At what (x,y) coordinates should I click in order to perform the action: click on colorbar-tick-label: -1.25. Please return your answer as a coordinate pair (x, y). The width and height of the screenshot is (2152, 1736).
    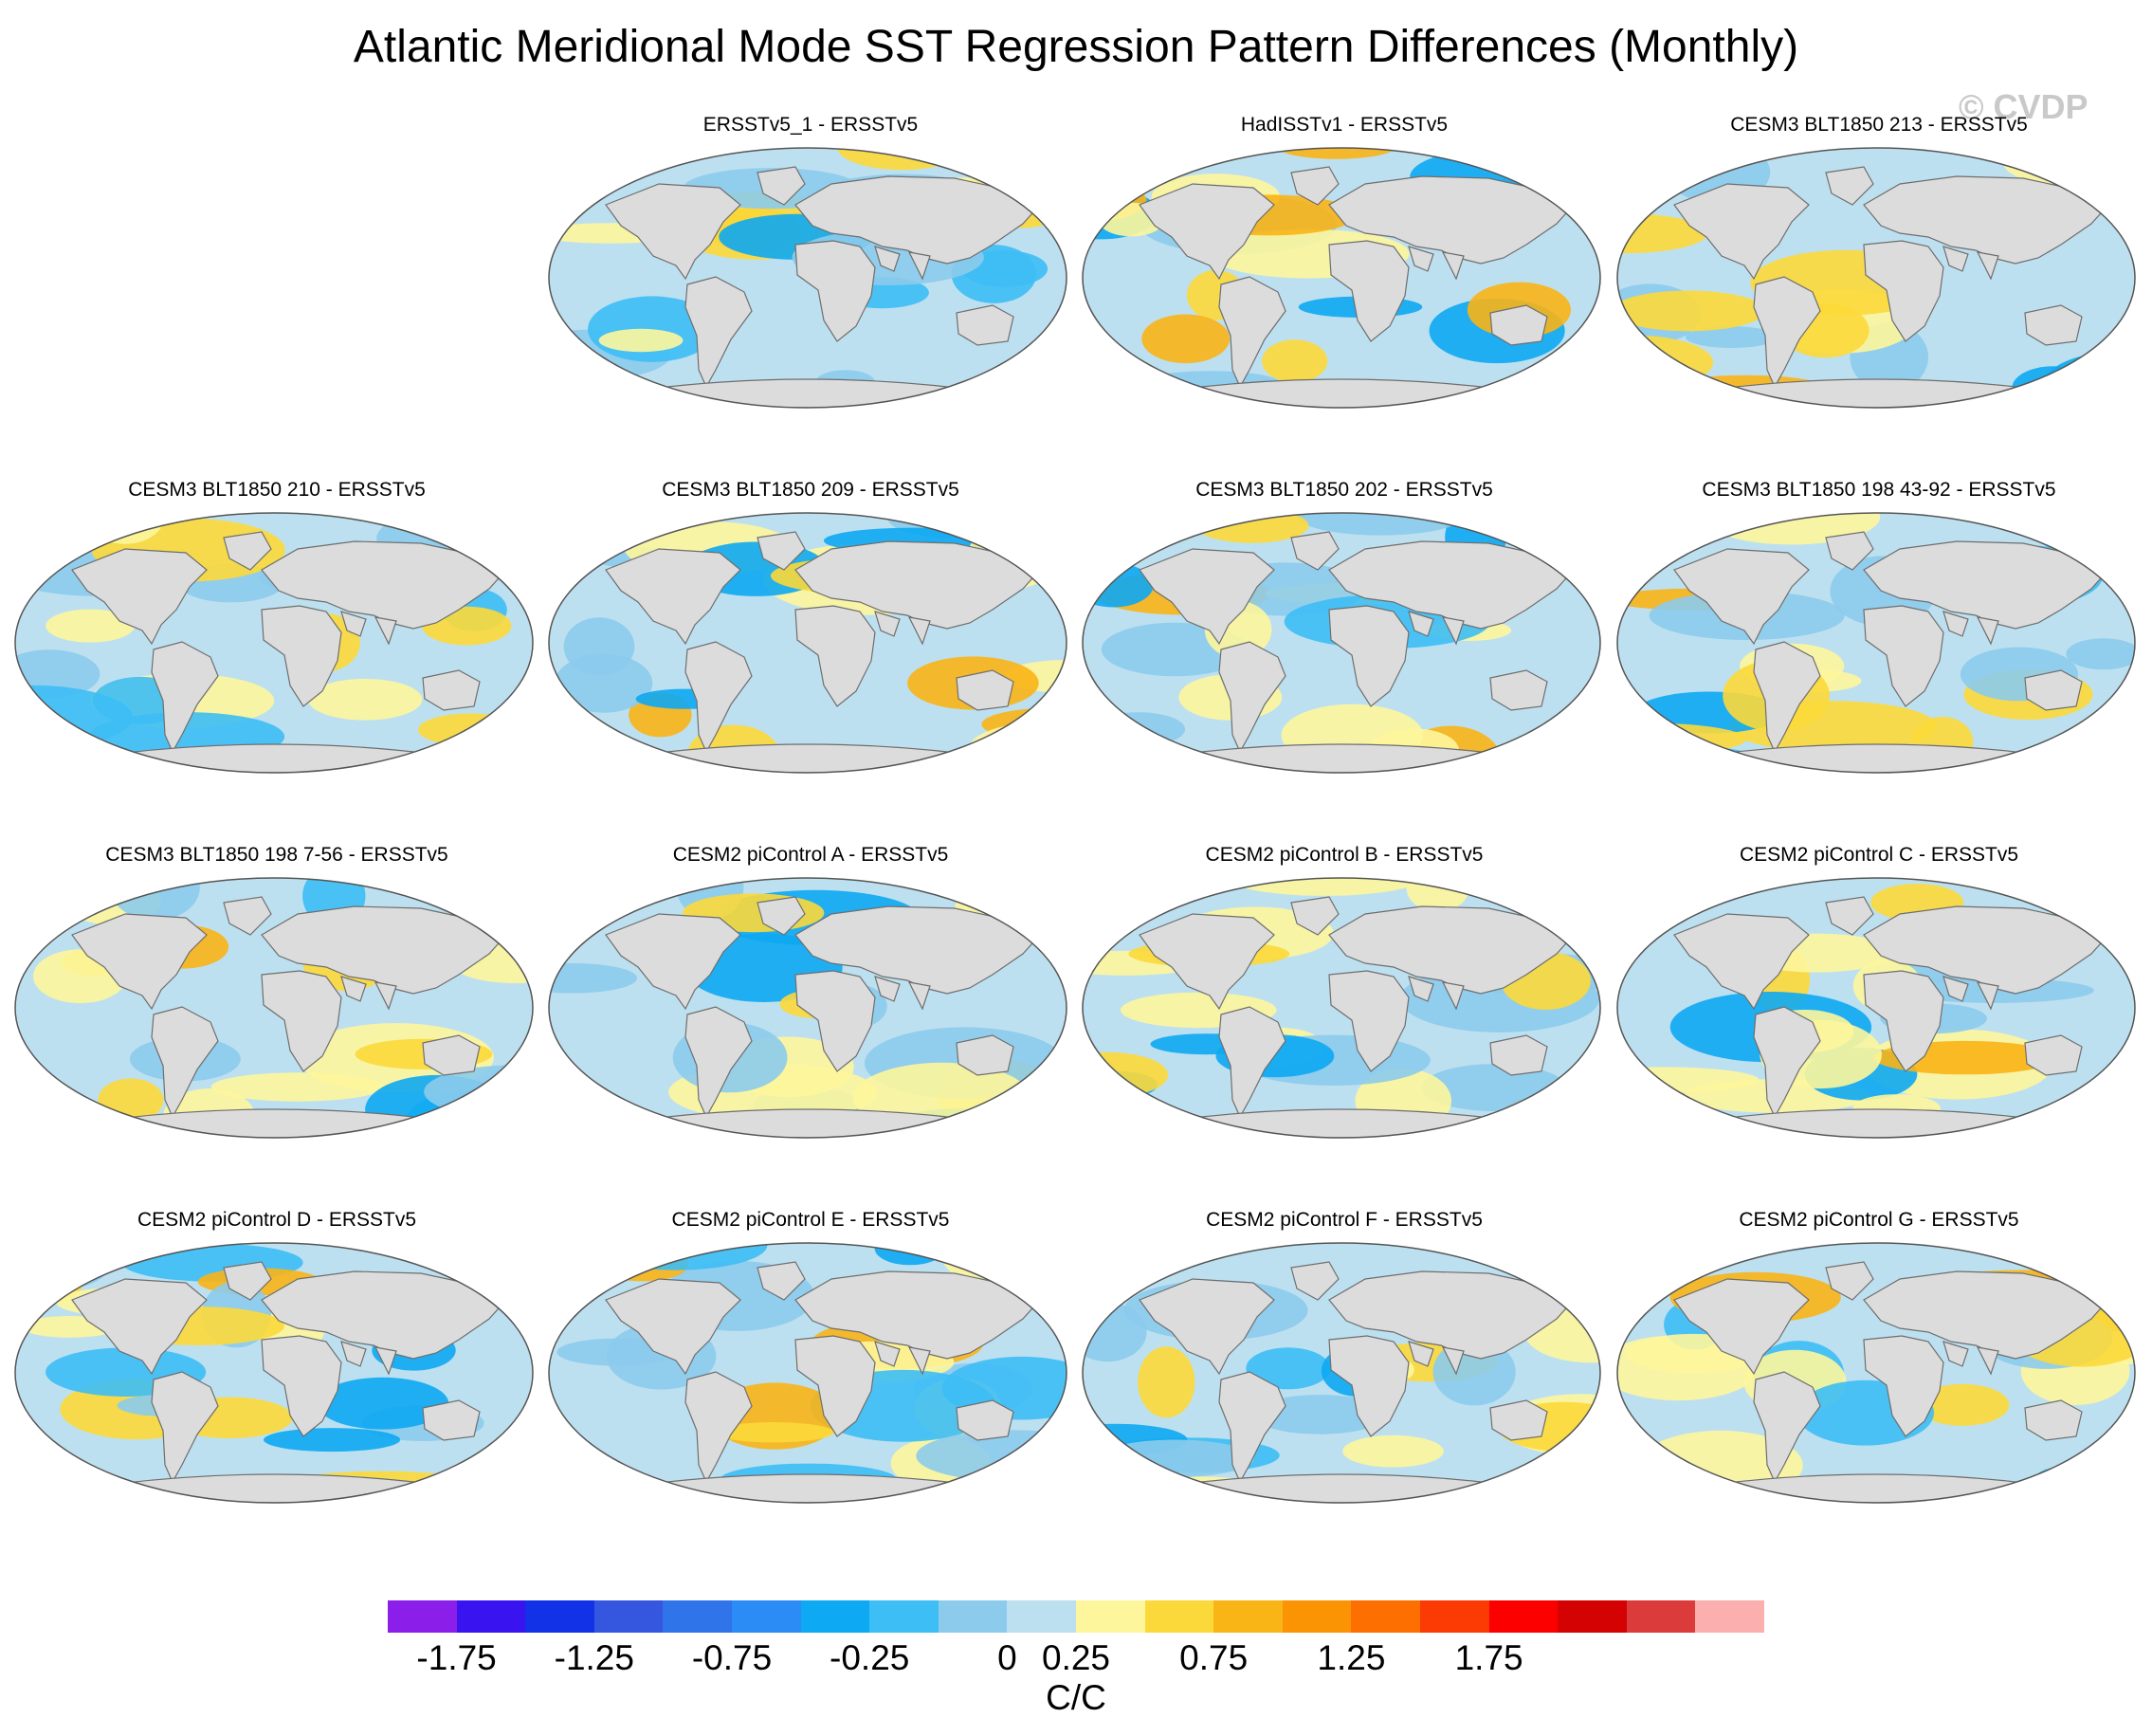
    Looking at the image, I should click on (594, 1657).